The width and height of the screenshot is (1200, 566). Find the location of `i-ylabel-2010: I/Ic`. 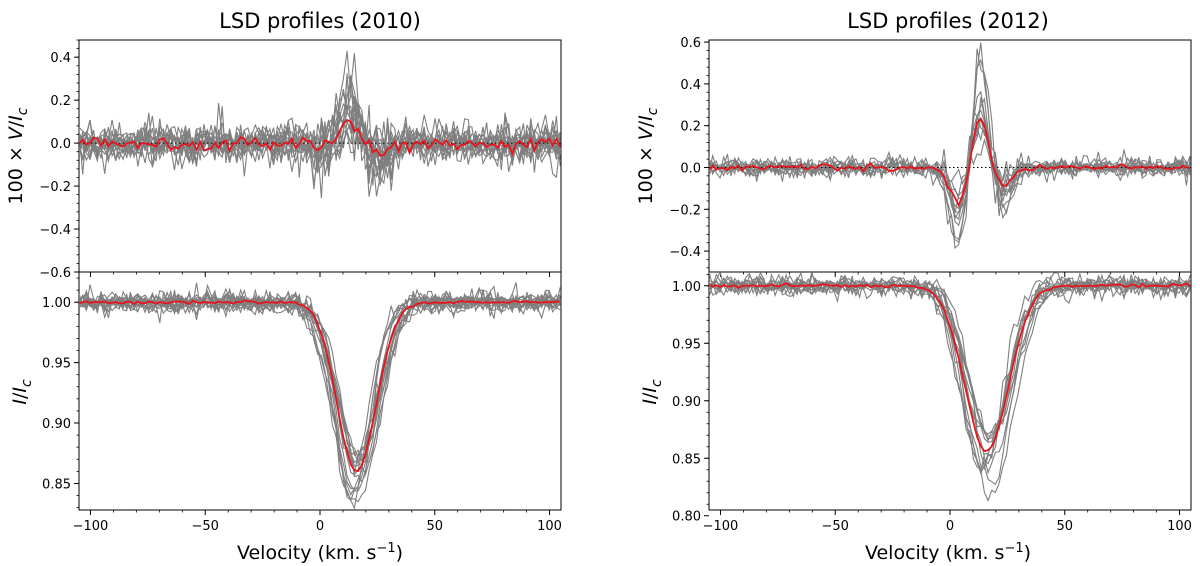

i-ylabel-2010: I/Ic is located at coordinates (22, 392).